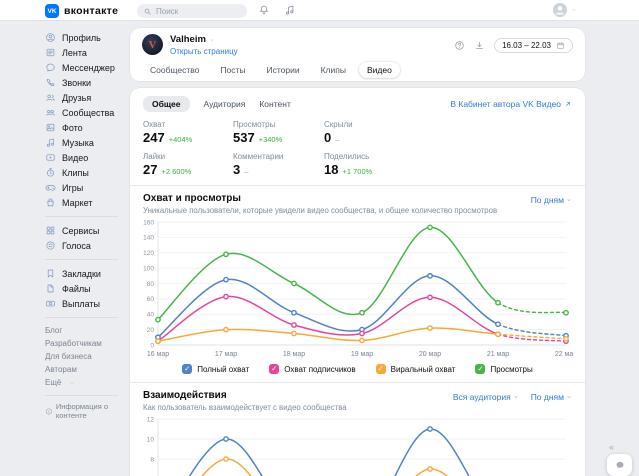 The height and width of the screenshot is (476, 639). I want to click on sidebar-item-label: Друзья, so click(77, 97).